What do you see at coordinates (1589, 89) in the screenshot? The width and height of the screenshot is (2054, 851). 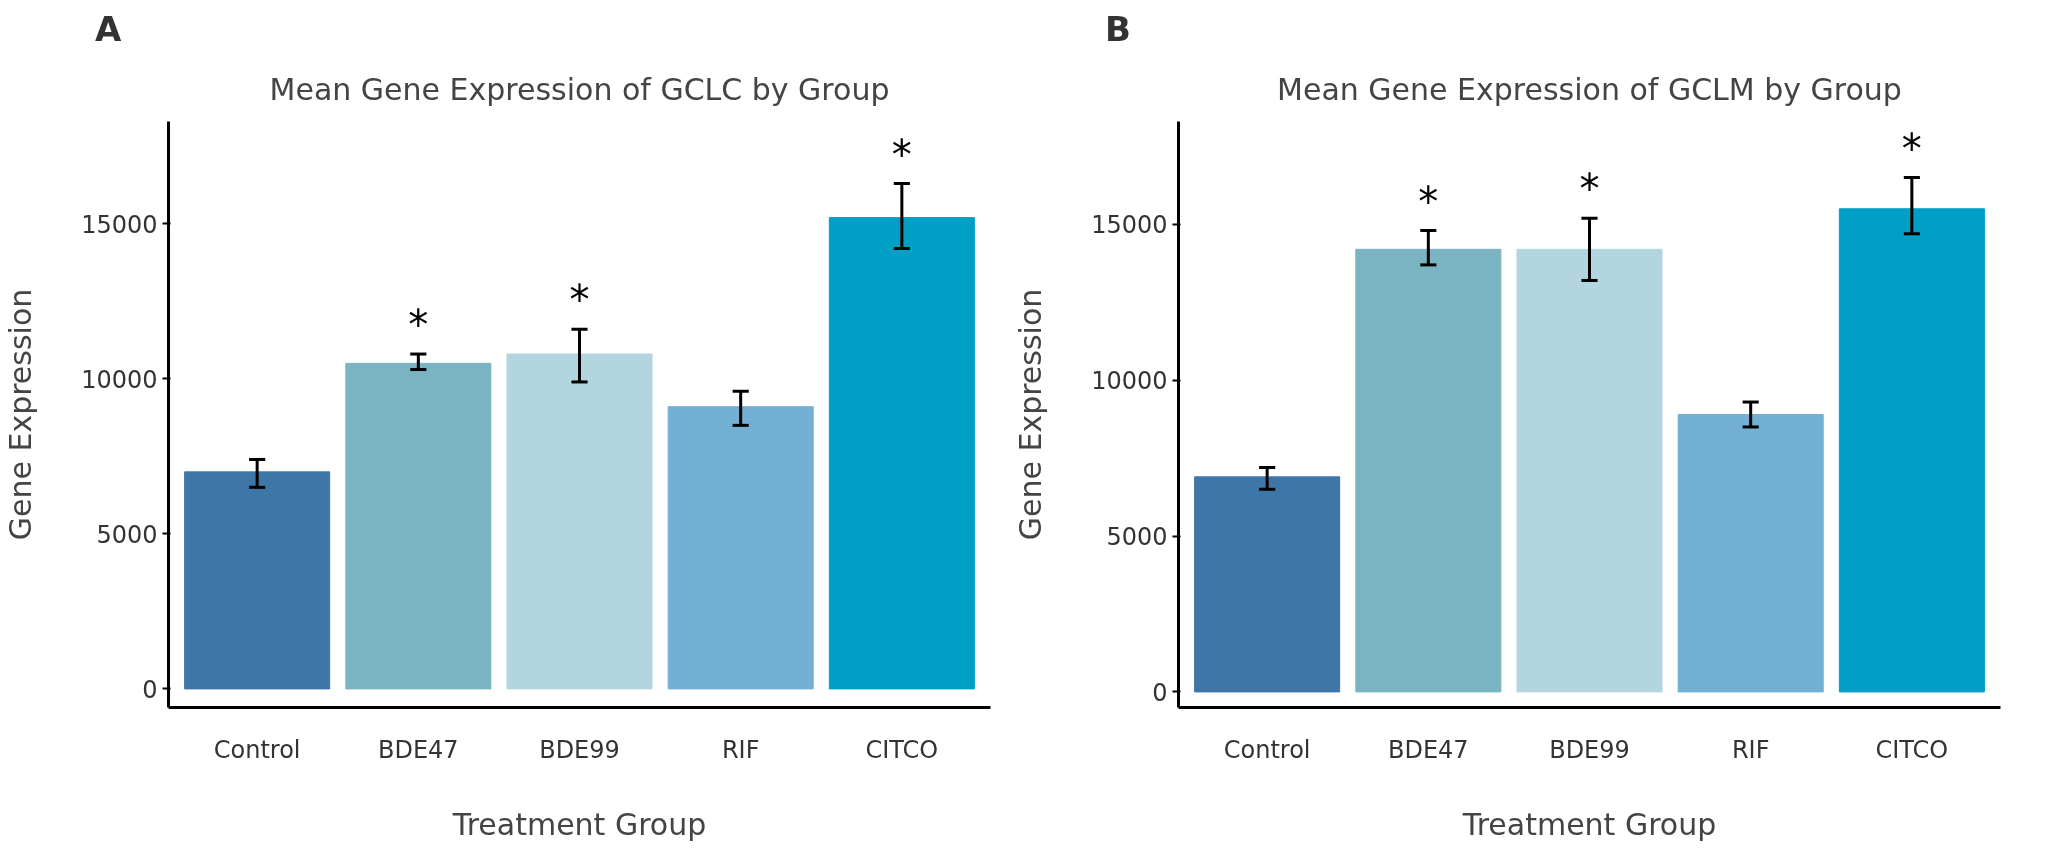 I see `chart-title: Mean Gene Expression of GCLM by Group` at bounding box center [1589, 89].